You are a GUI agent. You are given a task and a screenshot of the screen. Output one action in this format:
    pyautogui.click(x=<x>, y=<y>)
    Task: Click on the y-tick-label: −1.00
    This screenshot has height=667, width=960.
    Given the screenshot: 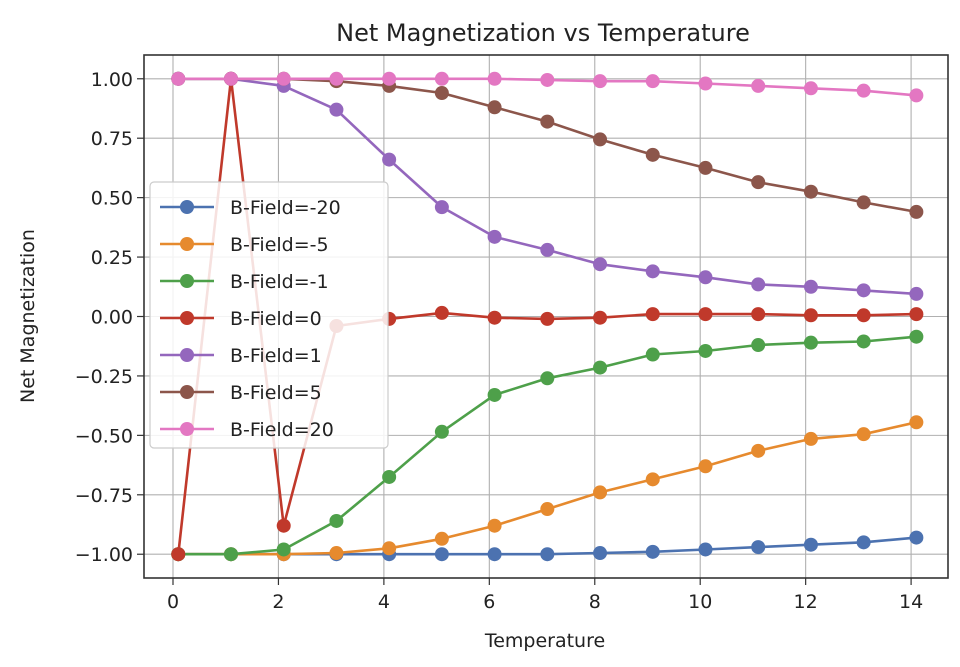 What is the action you would take?
    pyautogui.click(x=104, y=555)
    